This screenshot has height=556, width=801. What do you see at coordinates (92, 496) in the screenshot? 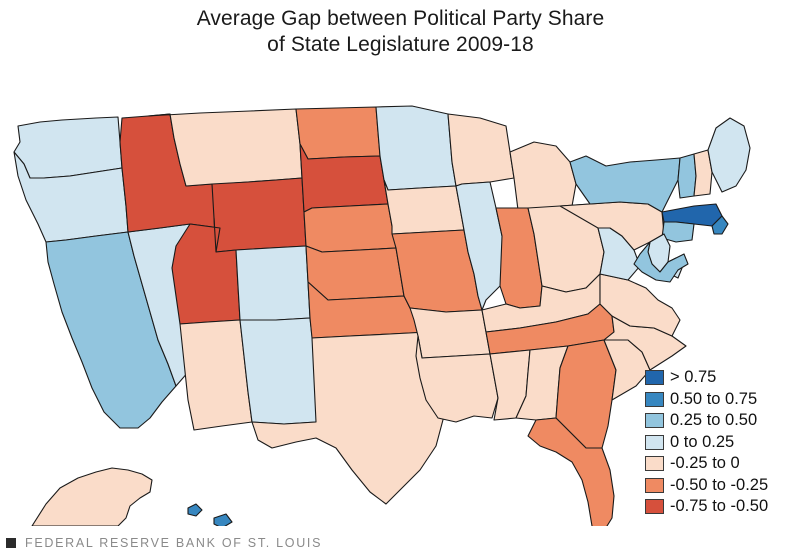
I see `state-ak` at bounding box center [92, 496].